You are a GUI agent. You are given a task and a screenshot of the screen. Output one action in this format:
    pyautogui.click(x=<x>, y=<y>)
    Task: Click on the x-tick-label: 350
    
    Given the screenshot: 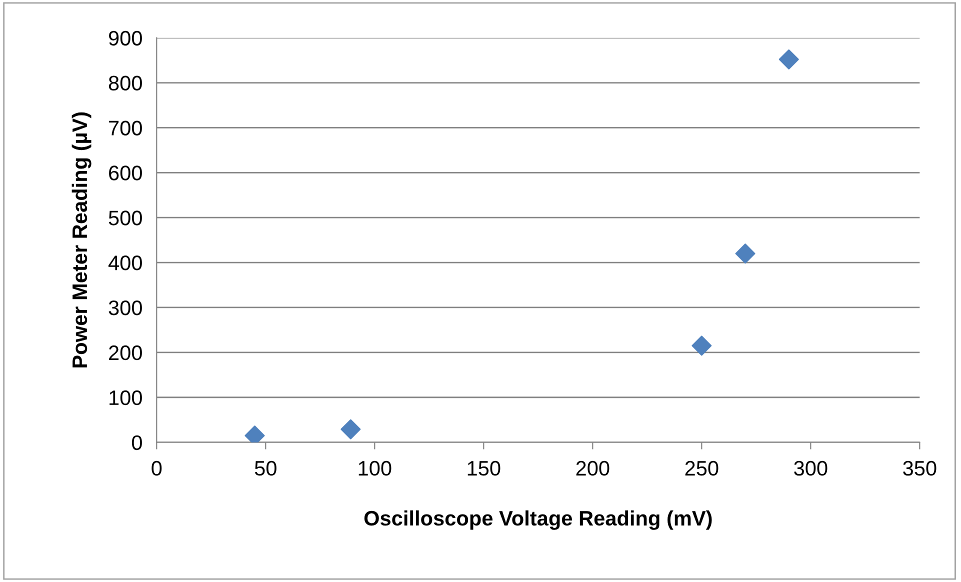 What is the action you would take?
    pyautogui.click(x=919, y=468)
    